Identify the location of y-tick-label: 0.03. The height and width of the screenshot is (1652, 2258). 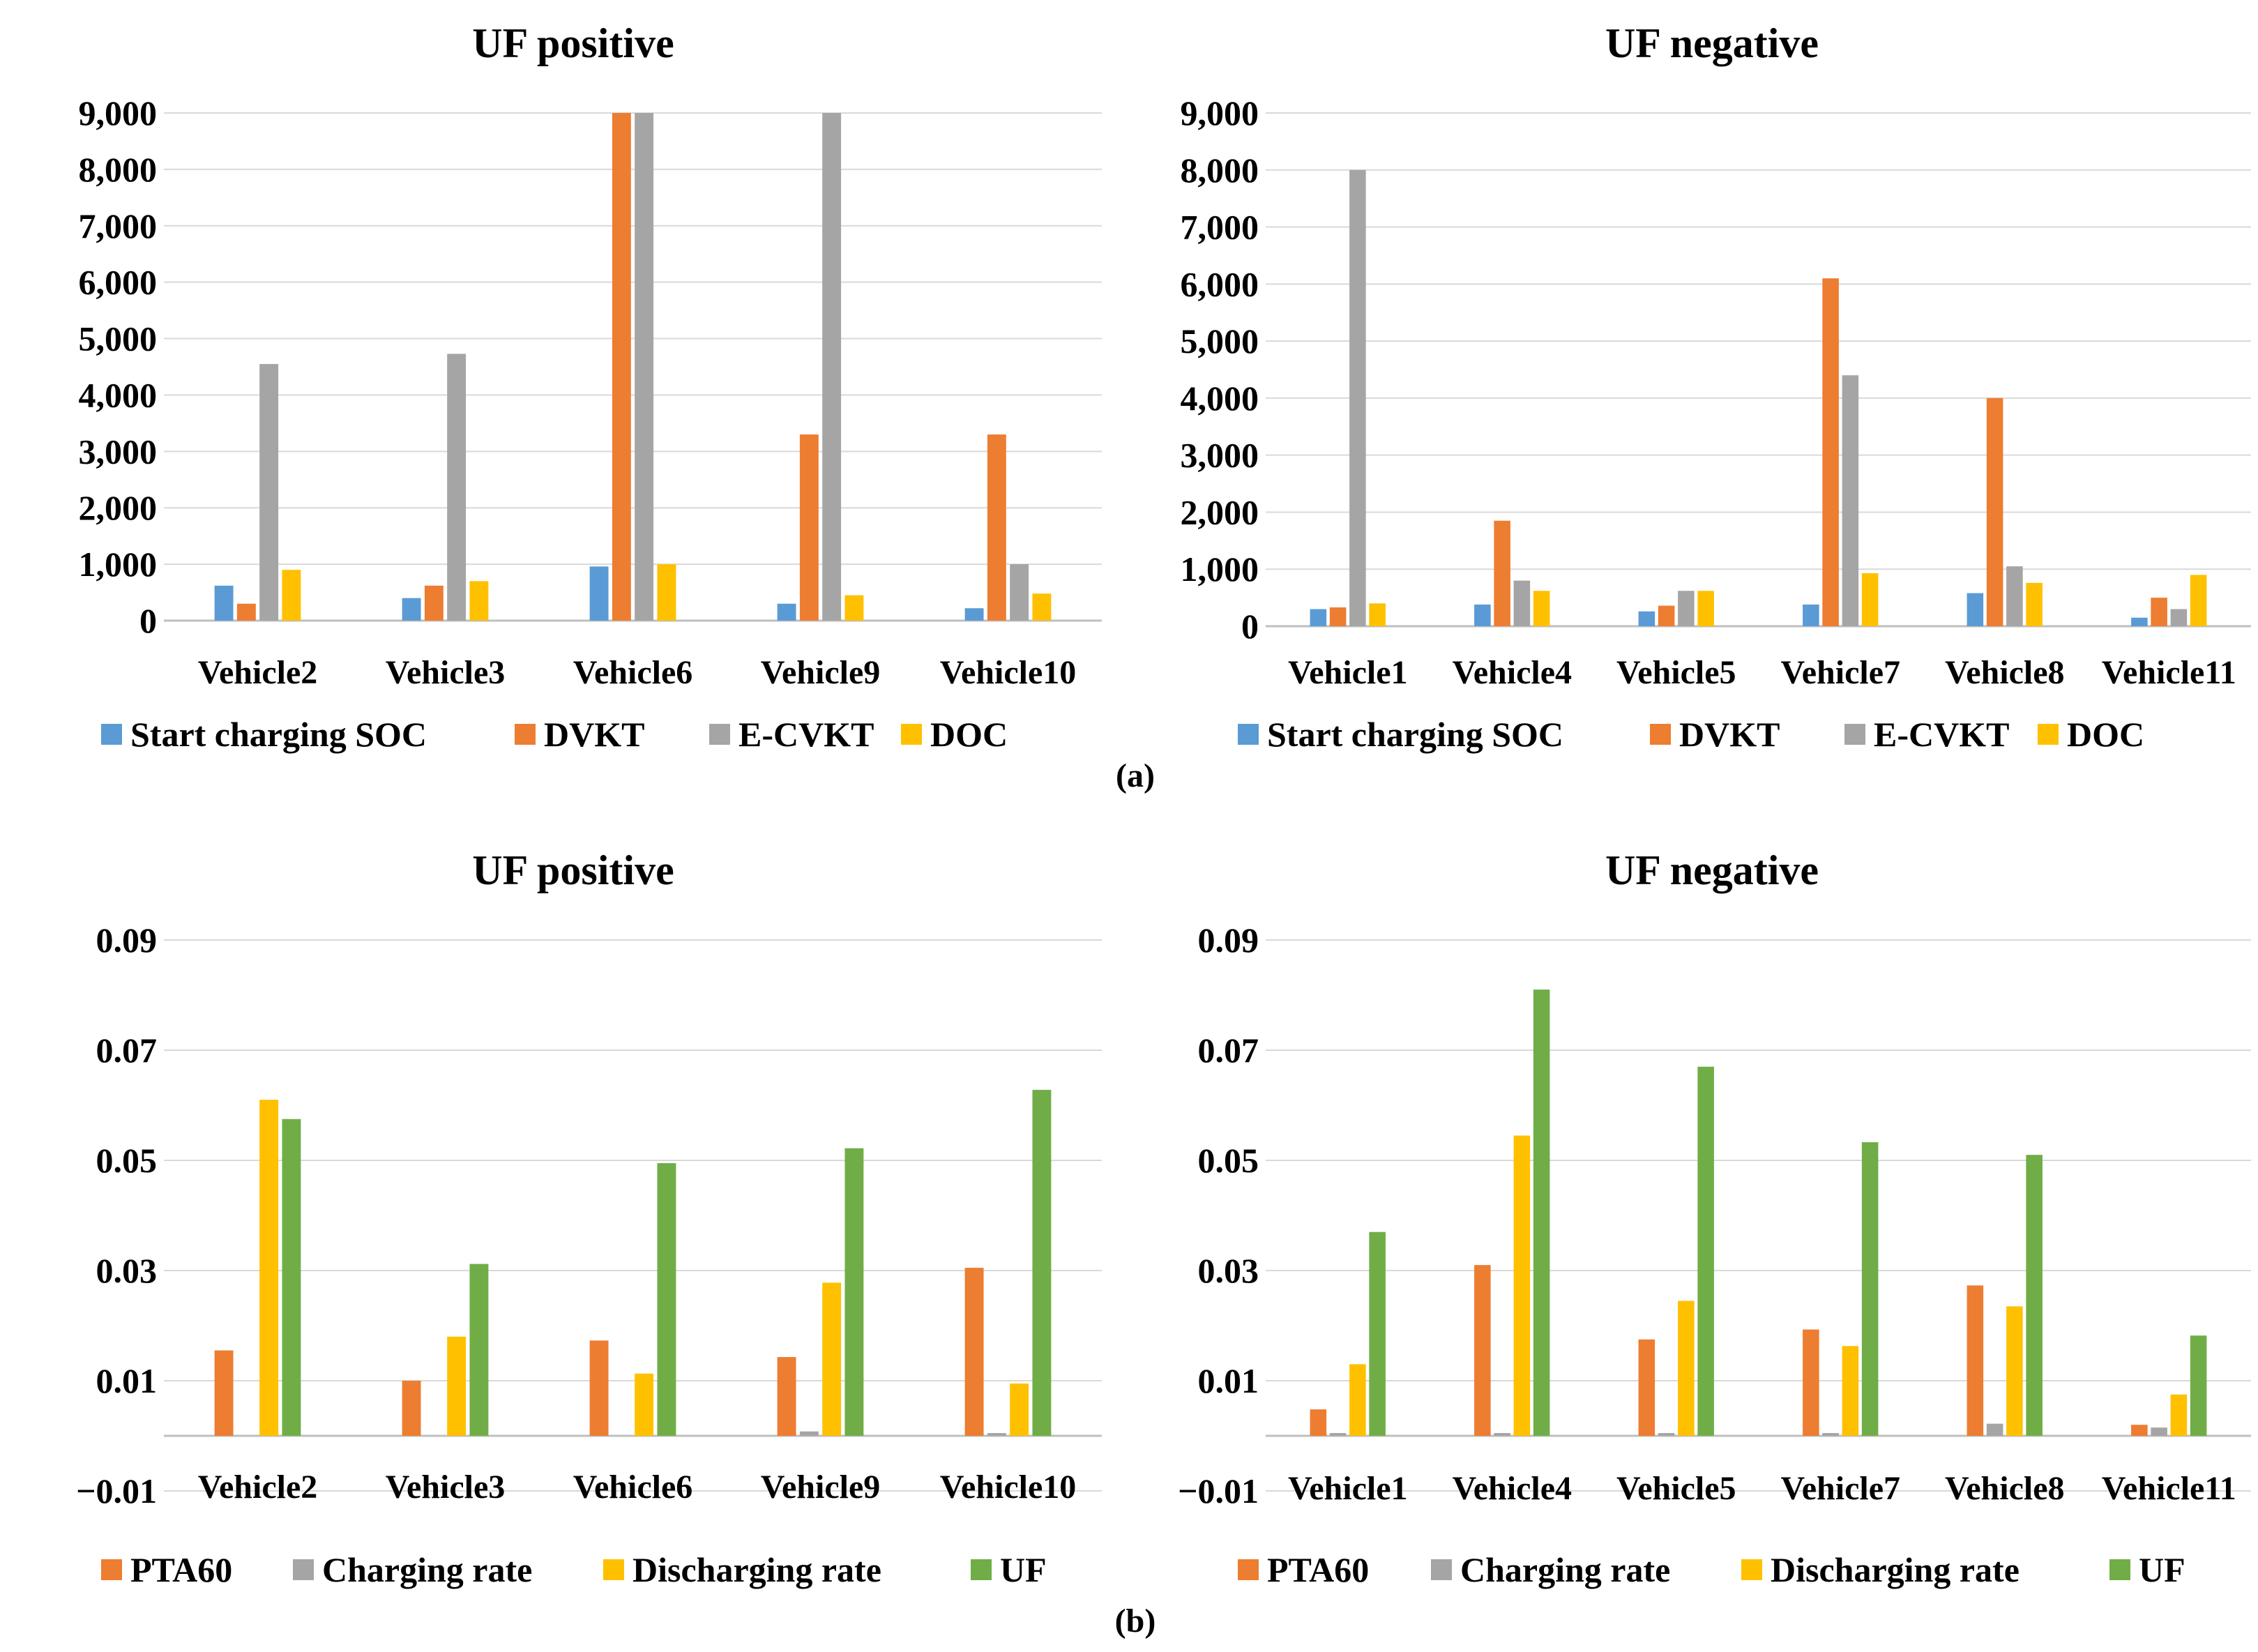
(127, 1270).